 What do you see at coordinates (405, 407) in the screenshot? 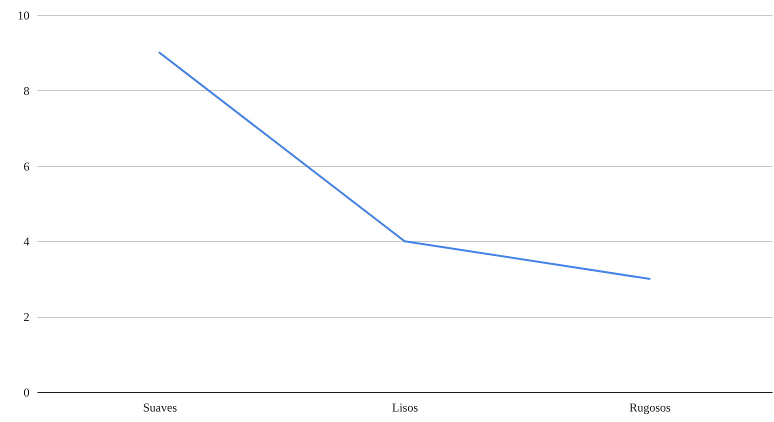
I see `x-tick-label: Lisos` at bounding box center [405, 407].